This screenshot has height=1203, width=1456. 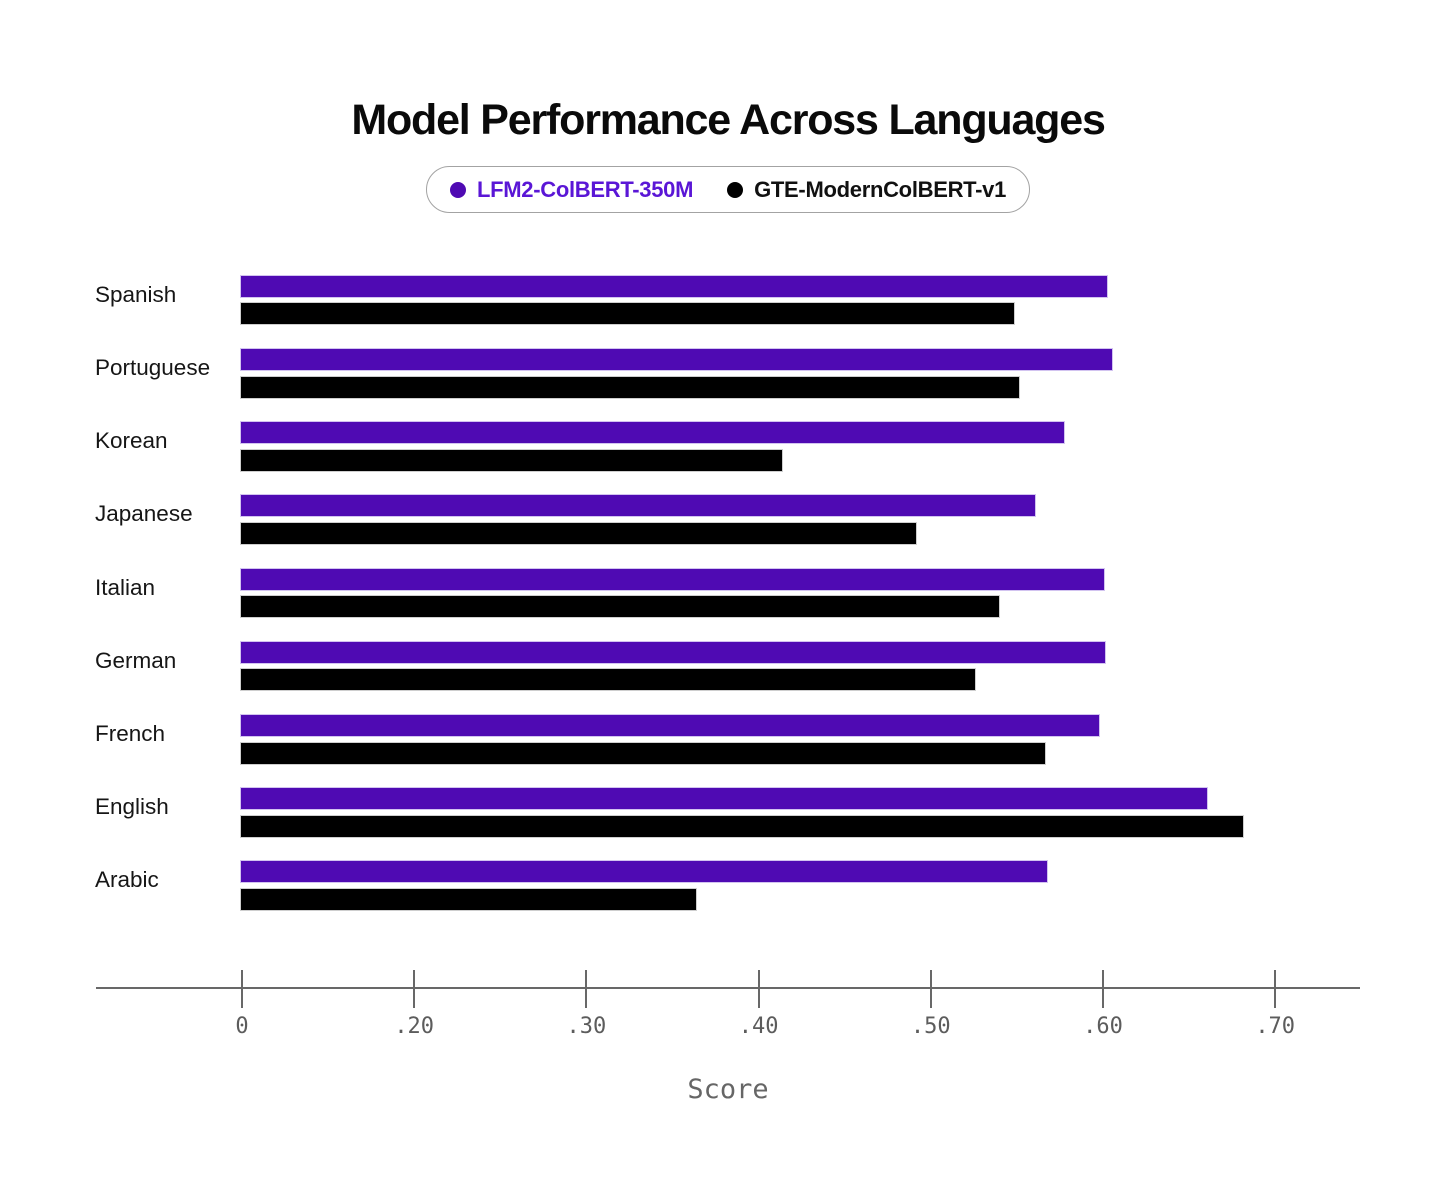 What do you see at coordinates (585, 189) in the screenshot?
I see `legend-label-lfm2: LFM2-ColBERT-350M` at bounding box center [585, 189].